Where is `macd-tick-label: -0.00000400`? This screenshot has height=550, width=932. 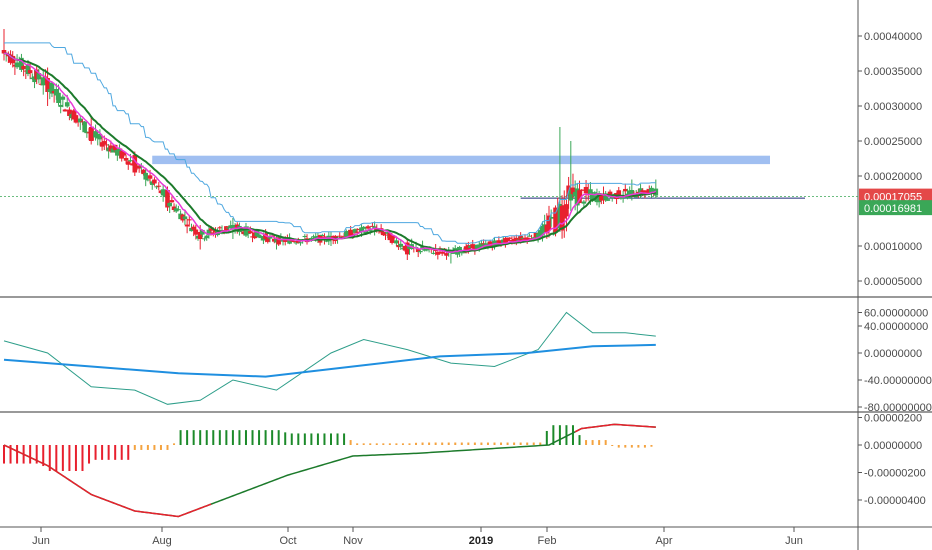 macd-tick-label: -0.00000400 is located at coordinates (895, 501).